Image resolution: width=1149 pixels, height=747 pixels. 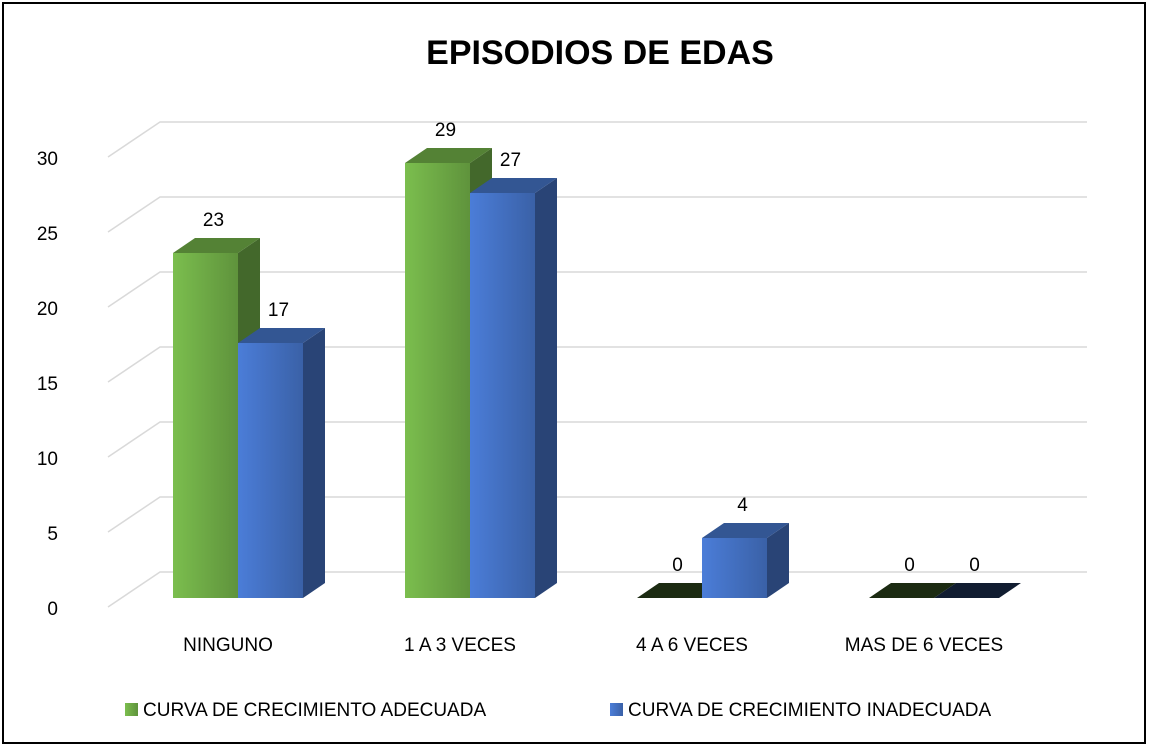 I want to click on x-tick-label: 1 A 3 VECES, so click(x=460, y=645).